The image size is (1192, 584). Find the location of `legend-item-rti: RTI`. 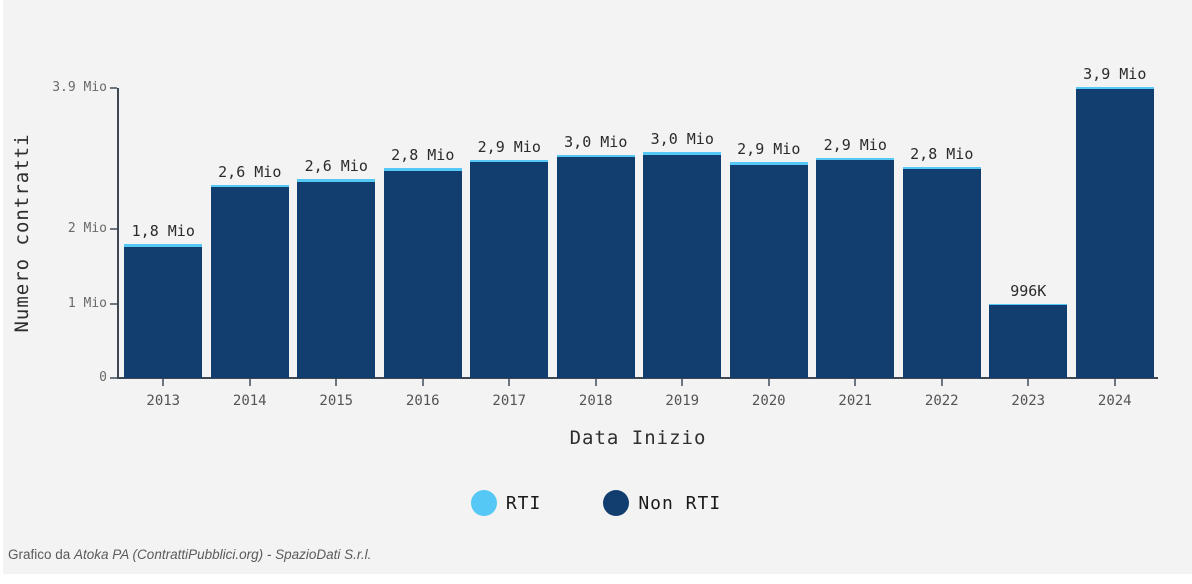

legend-item-rti: RTI is located at coordinates (506, 503).